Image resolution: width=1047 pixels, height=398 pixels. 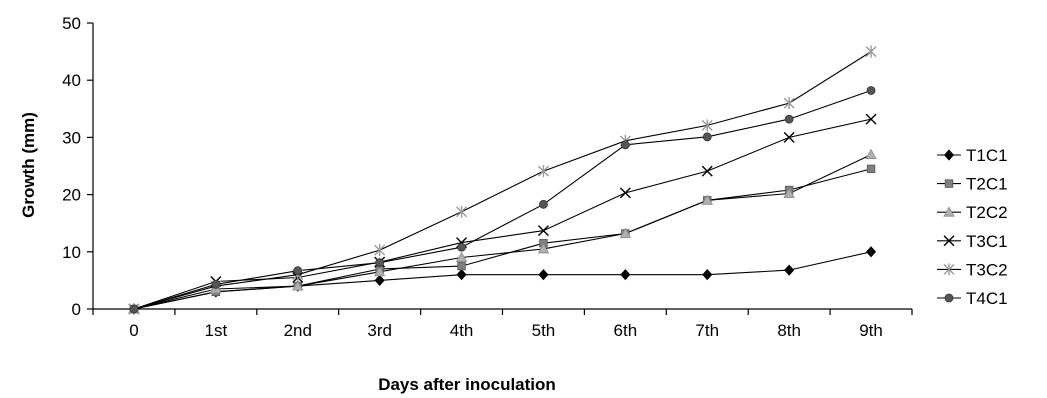 What do you see at coordinates (71, 195) in the screenshot?
I see `y-tick-label: 20` at bounding box center [71, 195].